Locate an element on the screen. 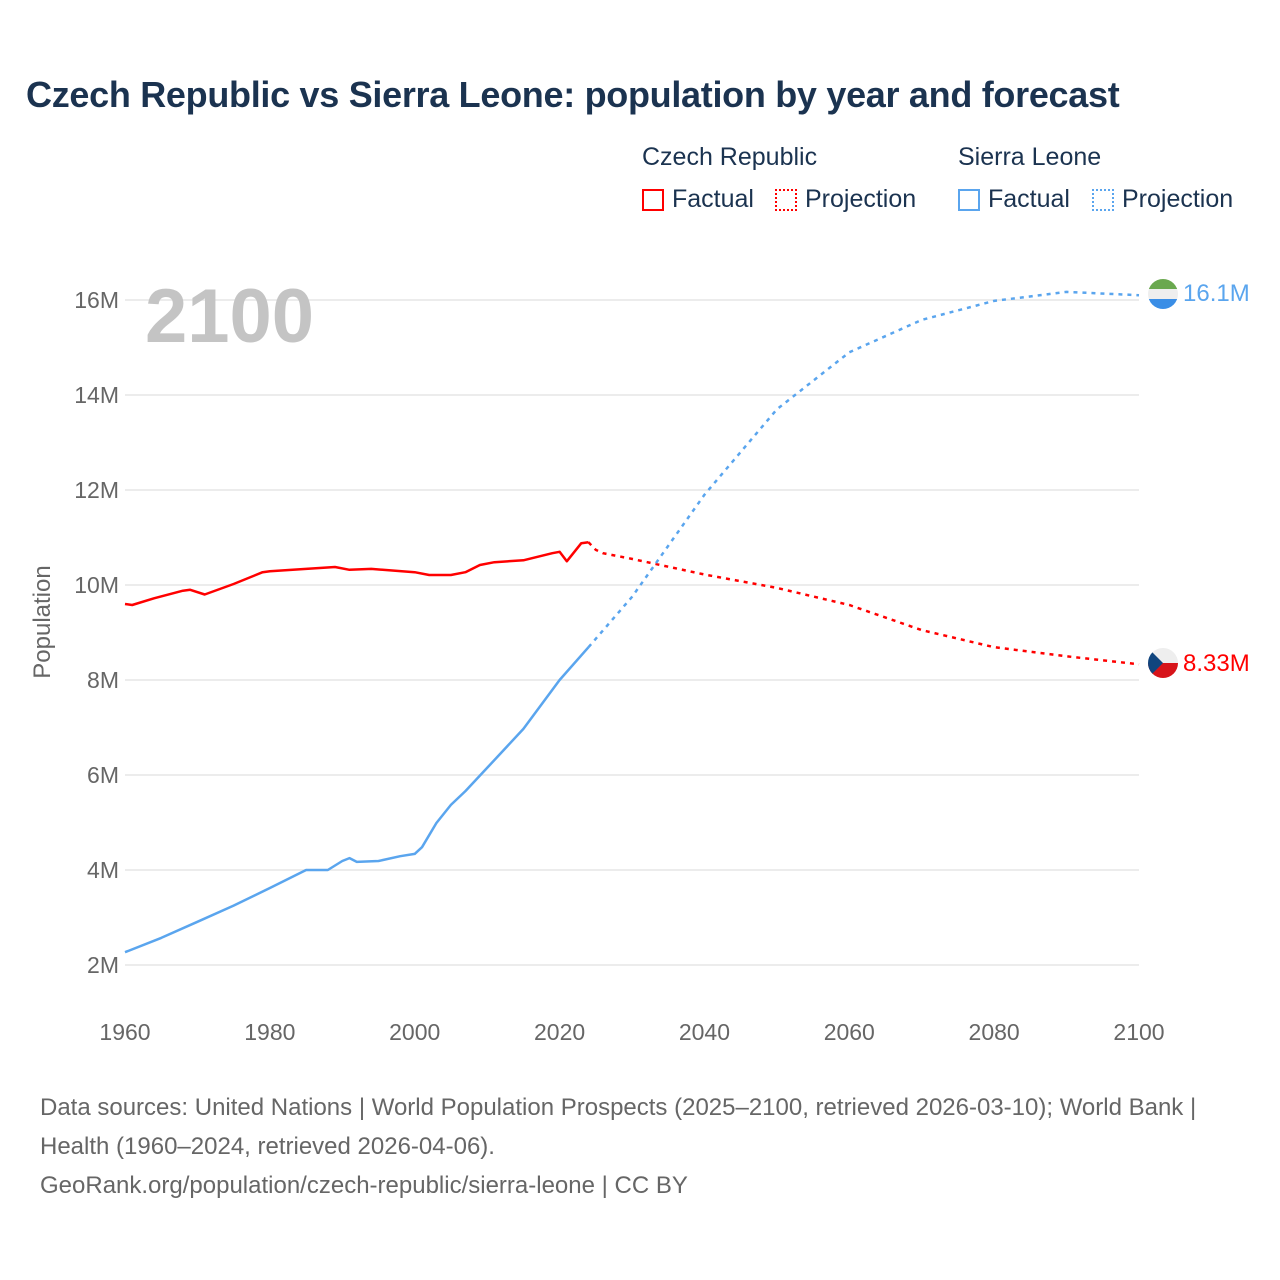 The height and width of the screenshot is (1280, 1280). y-tick-label: 8M is located at coordinates (103, 680).